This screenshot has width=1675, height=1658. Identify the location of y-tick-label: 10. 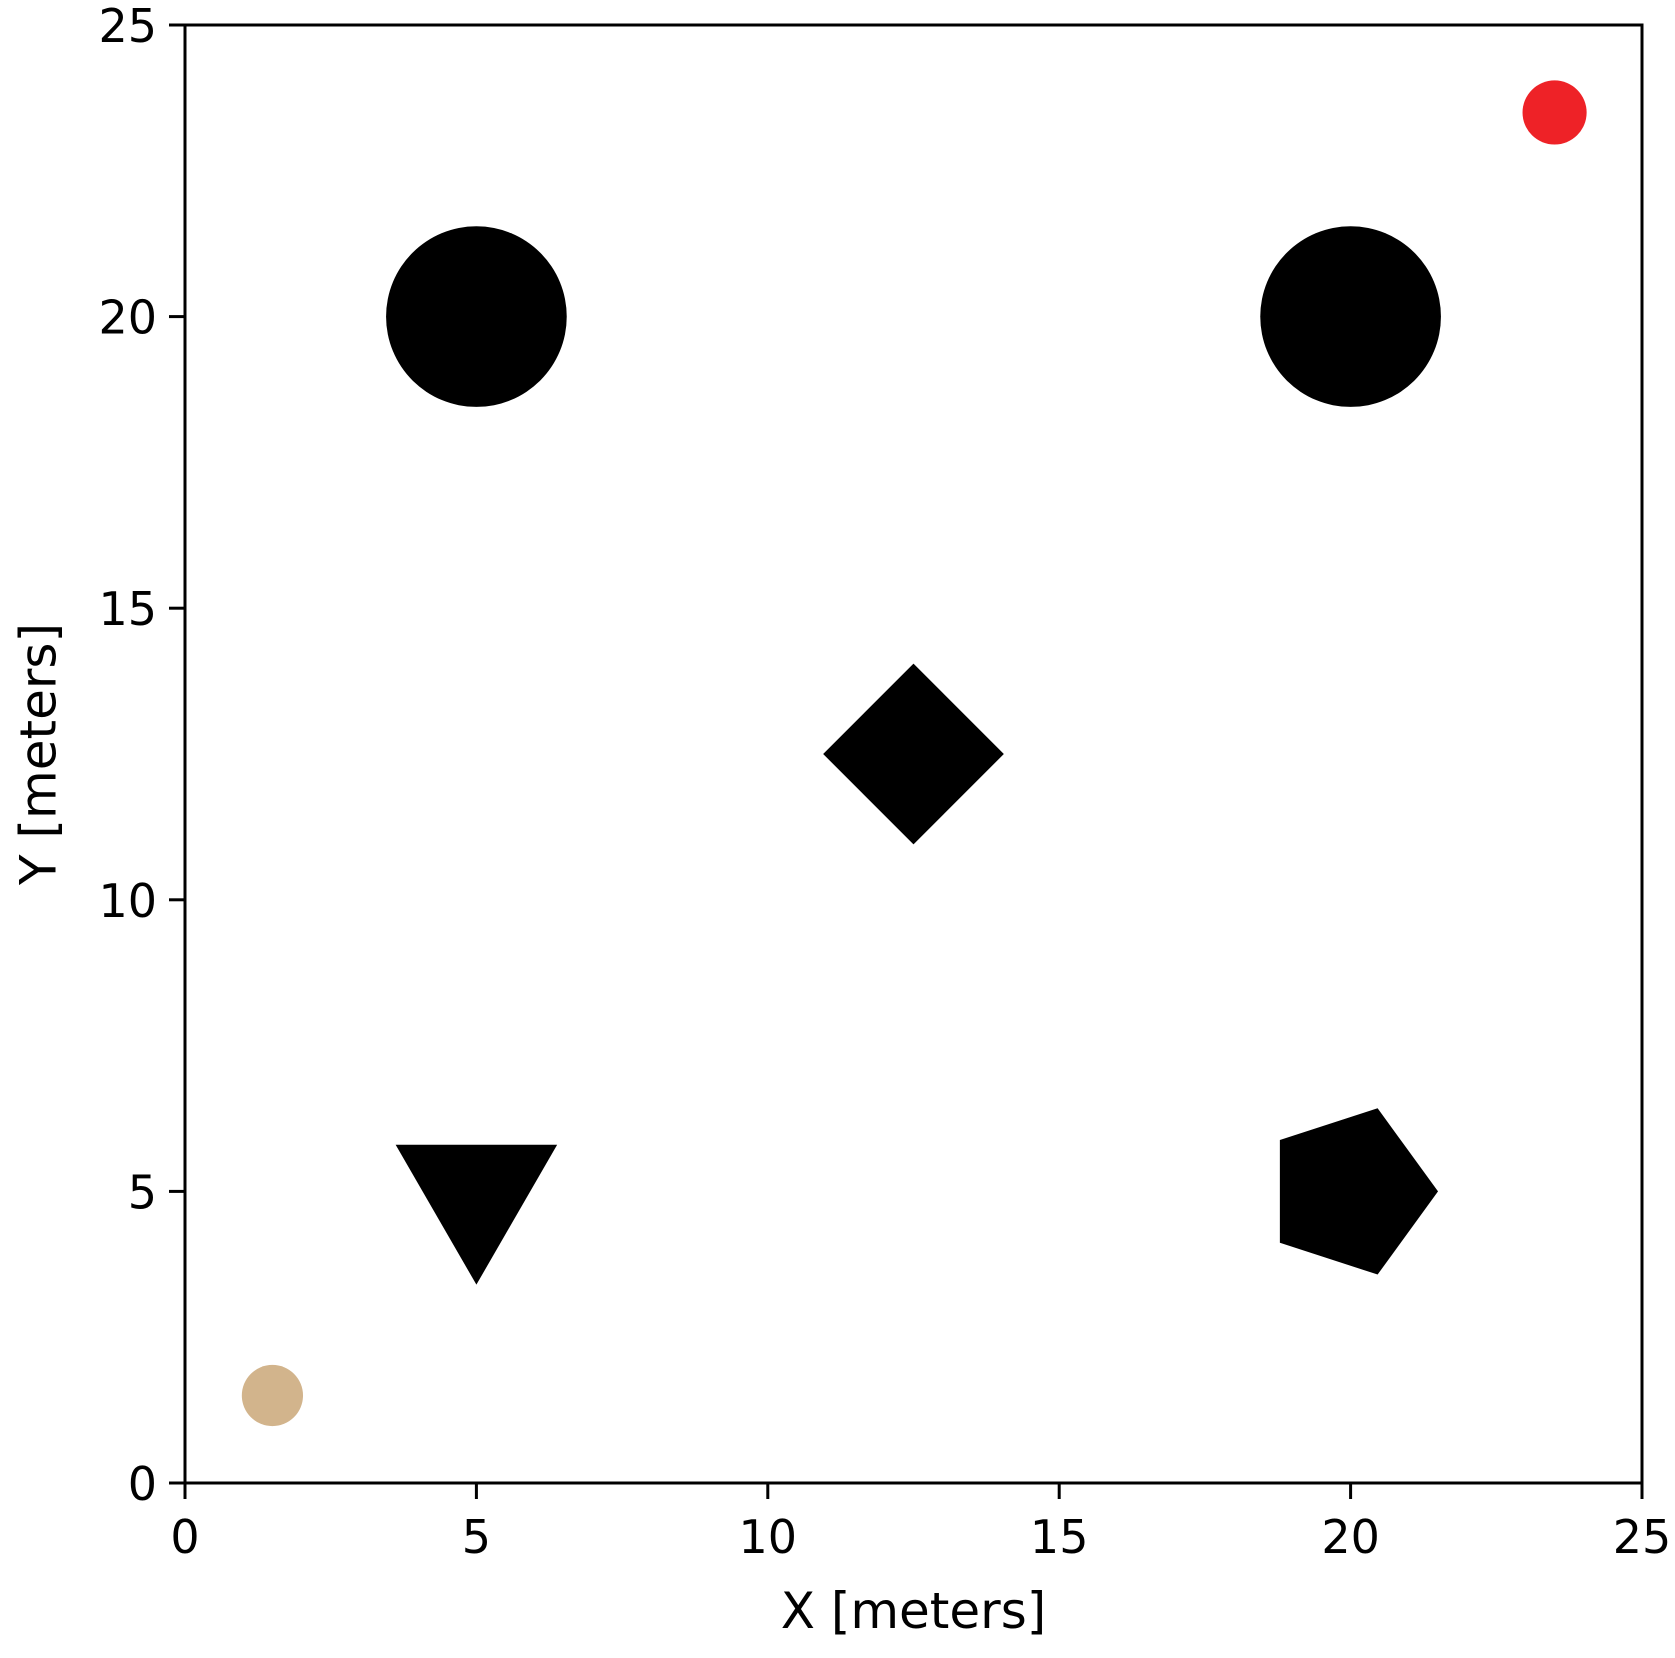
(127, 901).